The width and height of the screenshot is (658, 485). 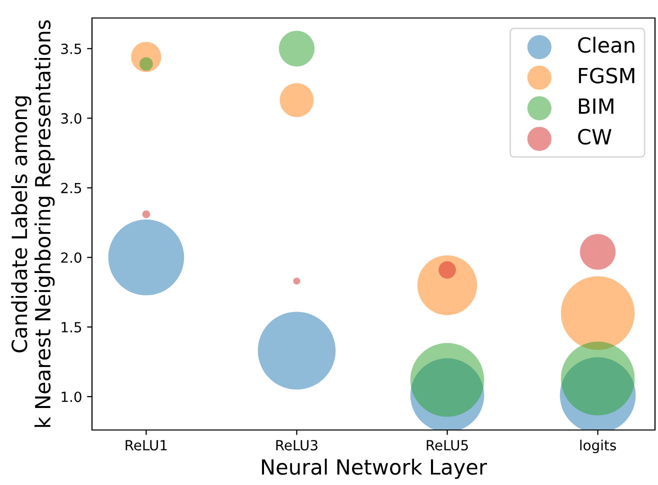 What do you see at coordinates (297, 445) in the screenshot?
I see `x-tick-label: ReLU3` at bounding box center [297, 445].